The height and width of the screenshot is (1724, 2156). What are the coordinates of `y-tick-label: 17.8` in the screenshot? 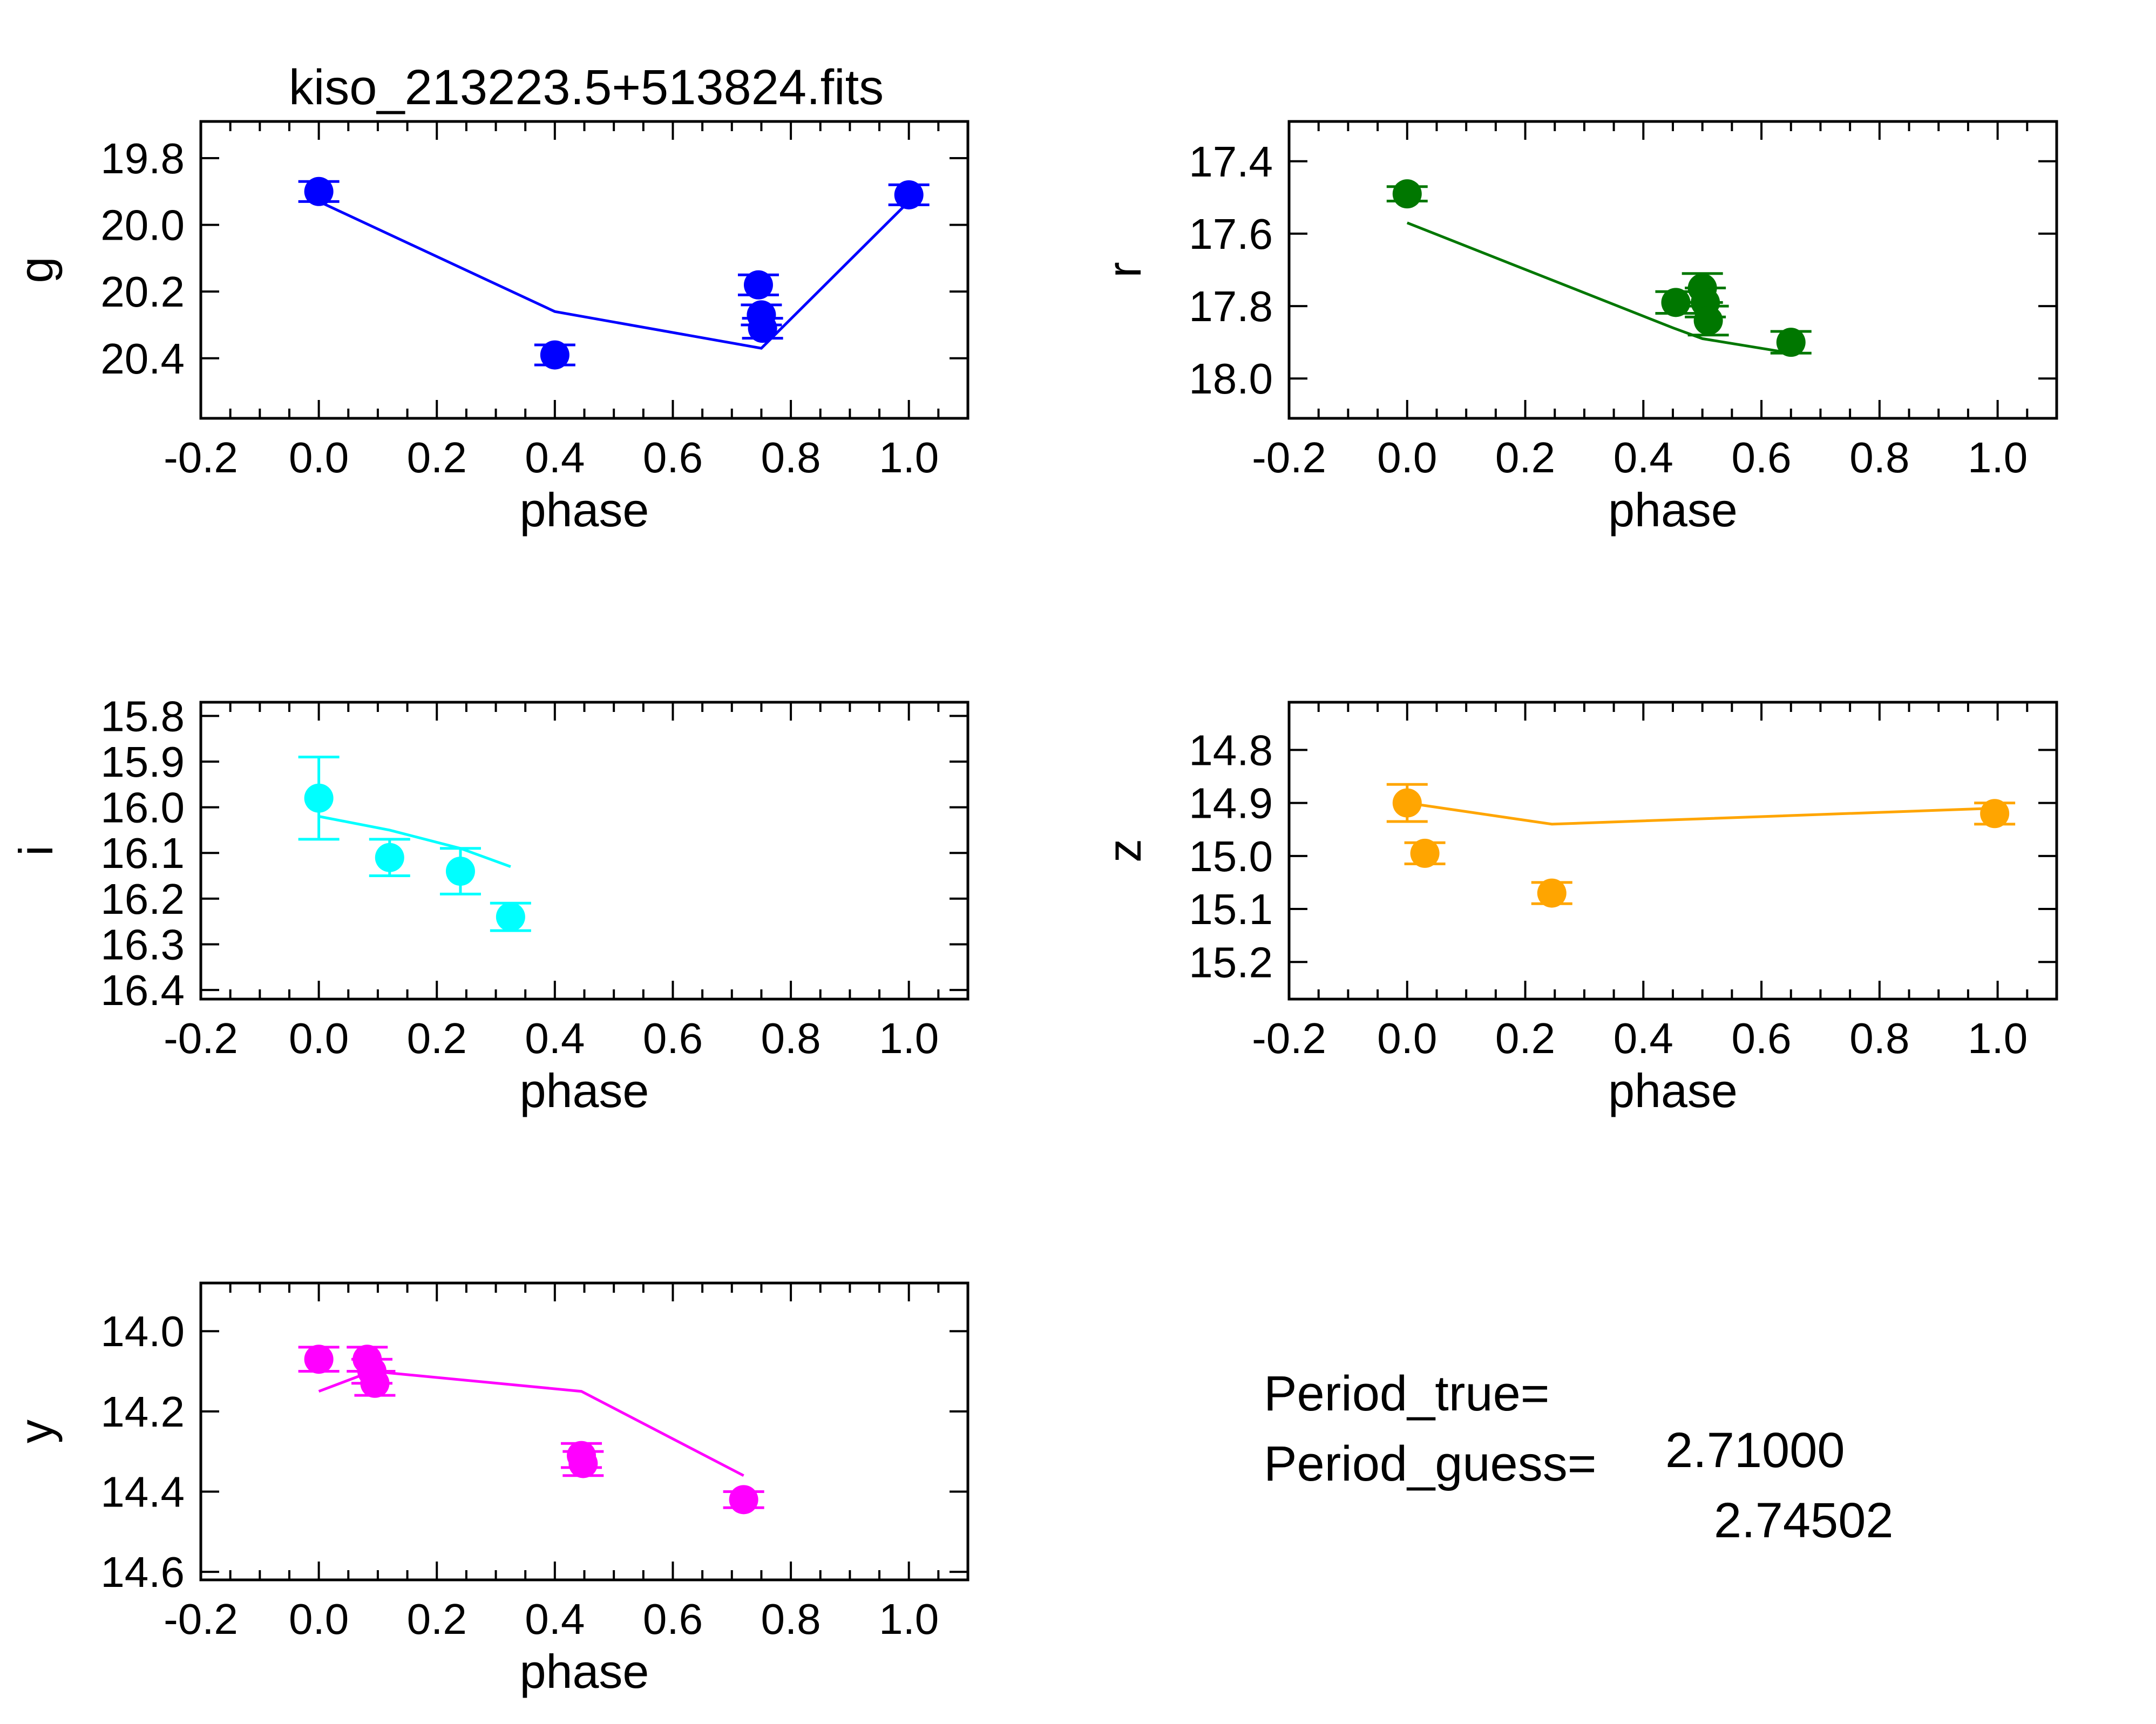 It's located at (1231, 306).